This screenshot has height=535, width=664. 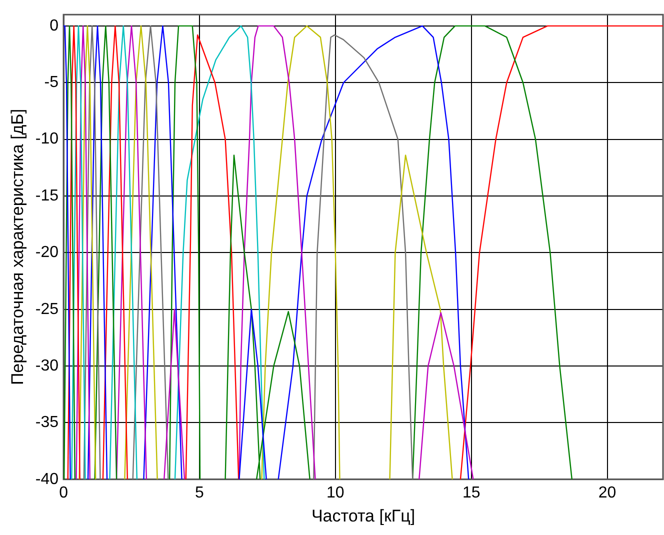 I want to click on y-tick-label: -5, so click(x=51, y=83).